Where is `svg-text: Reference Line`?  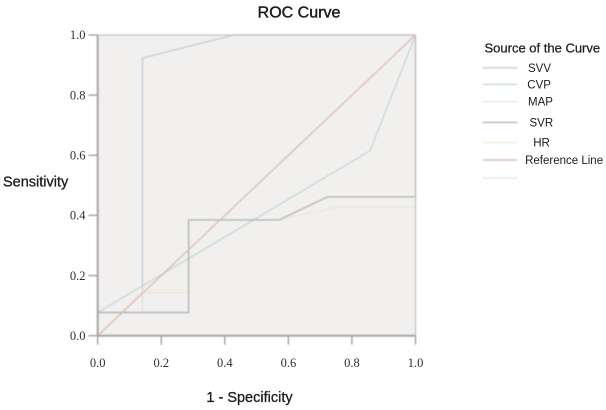 svg-text: Reference Line is located at coordinates (564, 161).